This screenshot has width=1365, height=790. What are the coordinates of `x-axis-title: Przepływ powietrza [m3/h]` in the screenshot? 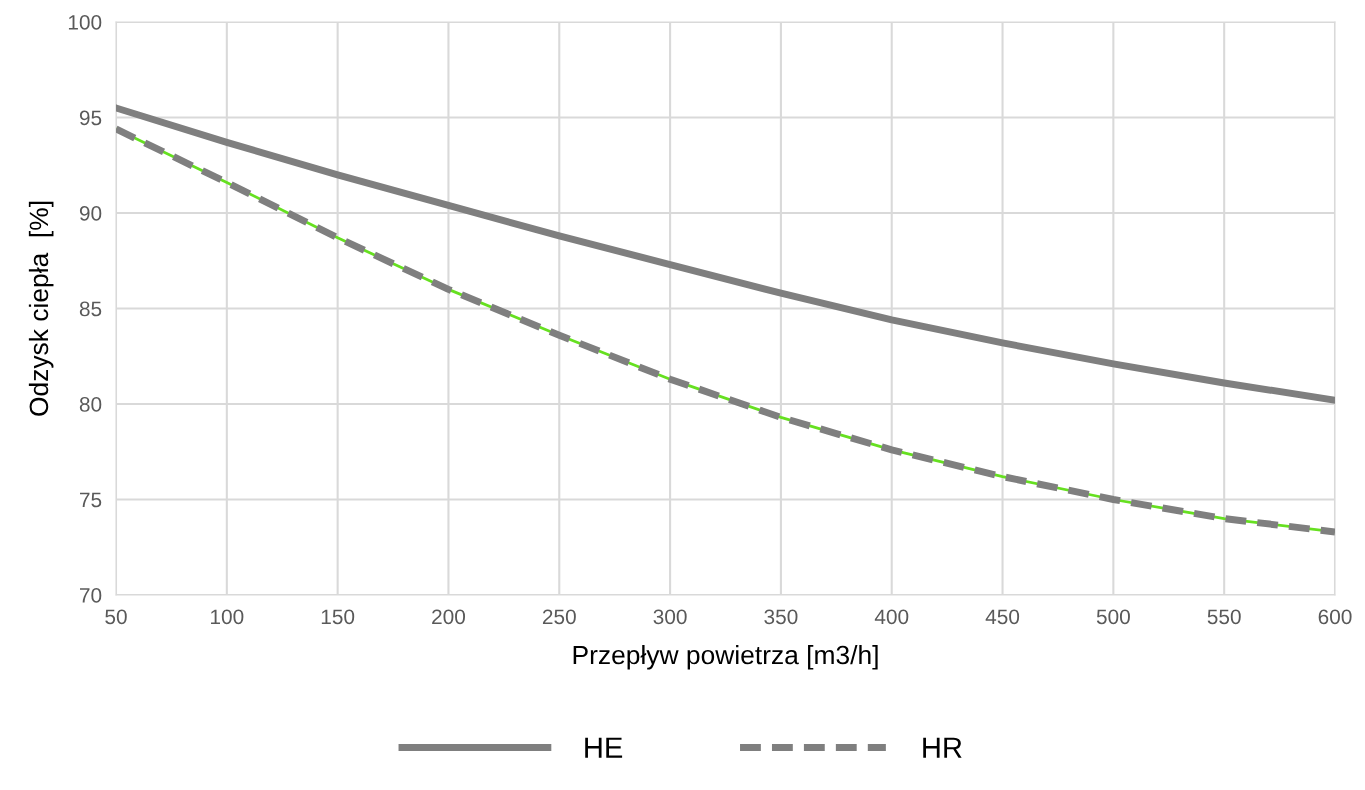 It's located at (725, 657).